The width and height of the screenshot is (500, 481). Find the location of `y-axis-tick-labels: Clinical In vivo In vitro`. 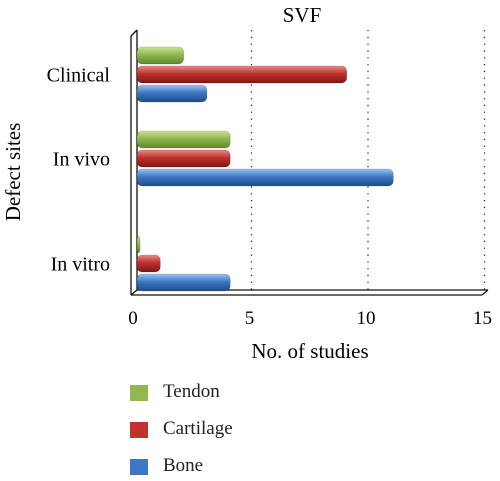

y-axis-tick-labels: Clinical In vivo In vitro is located at coordinates (79, 170).